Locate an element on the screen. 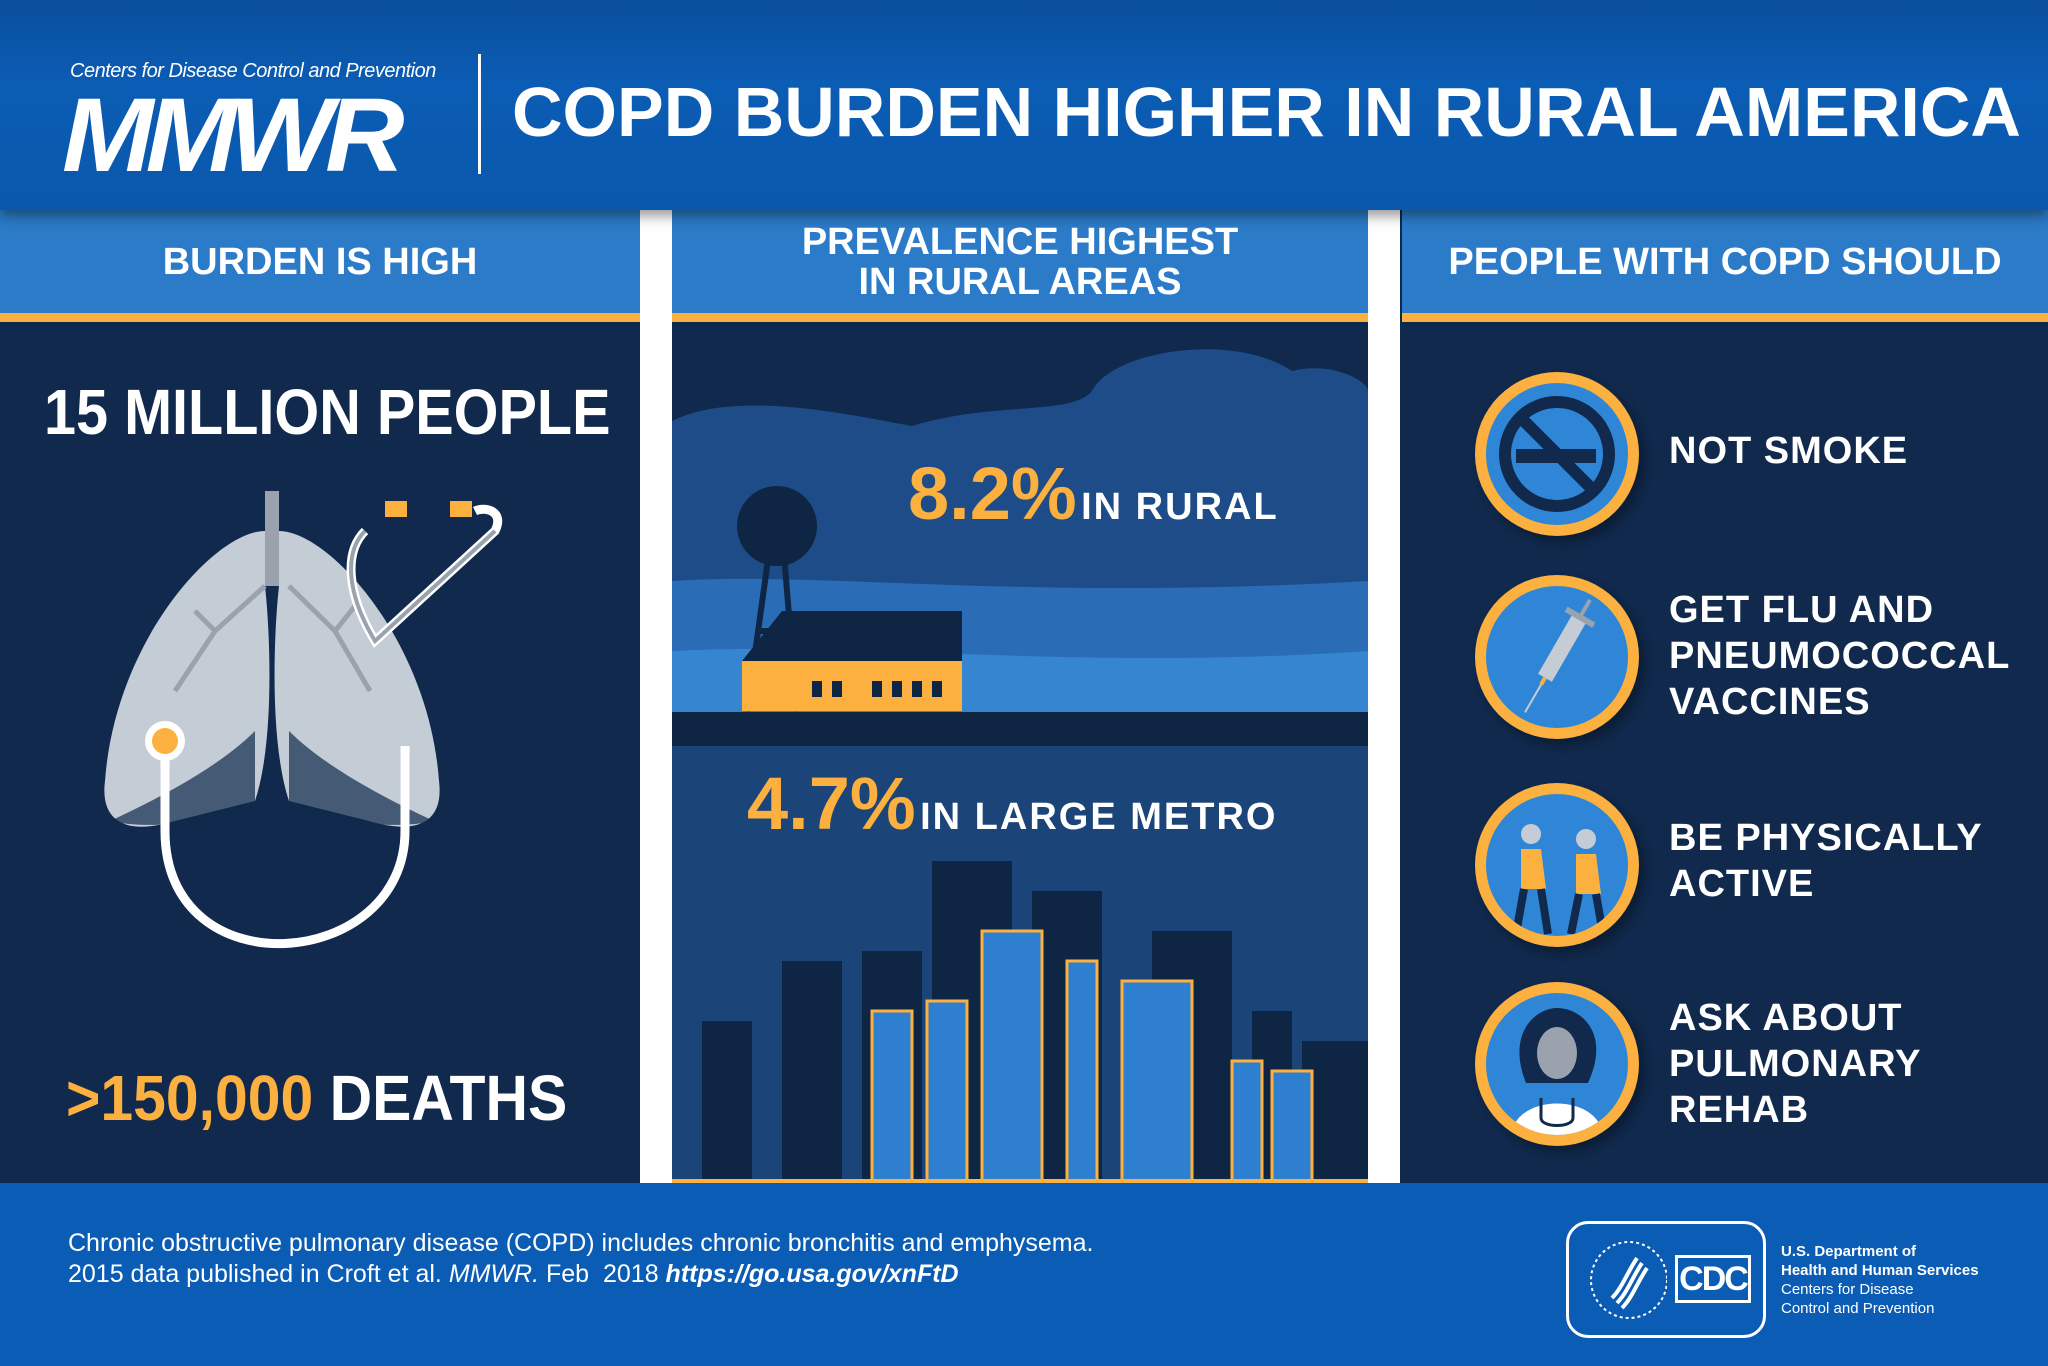 The height and width of the screenshot is (1366, 2048). journal-name: MMWR. is located at coordinates (494, 1274).